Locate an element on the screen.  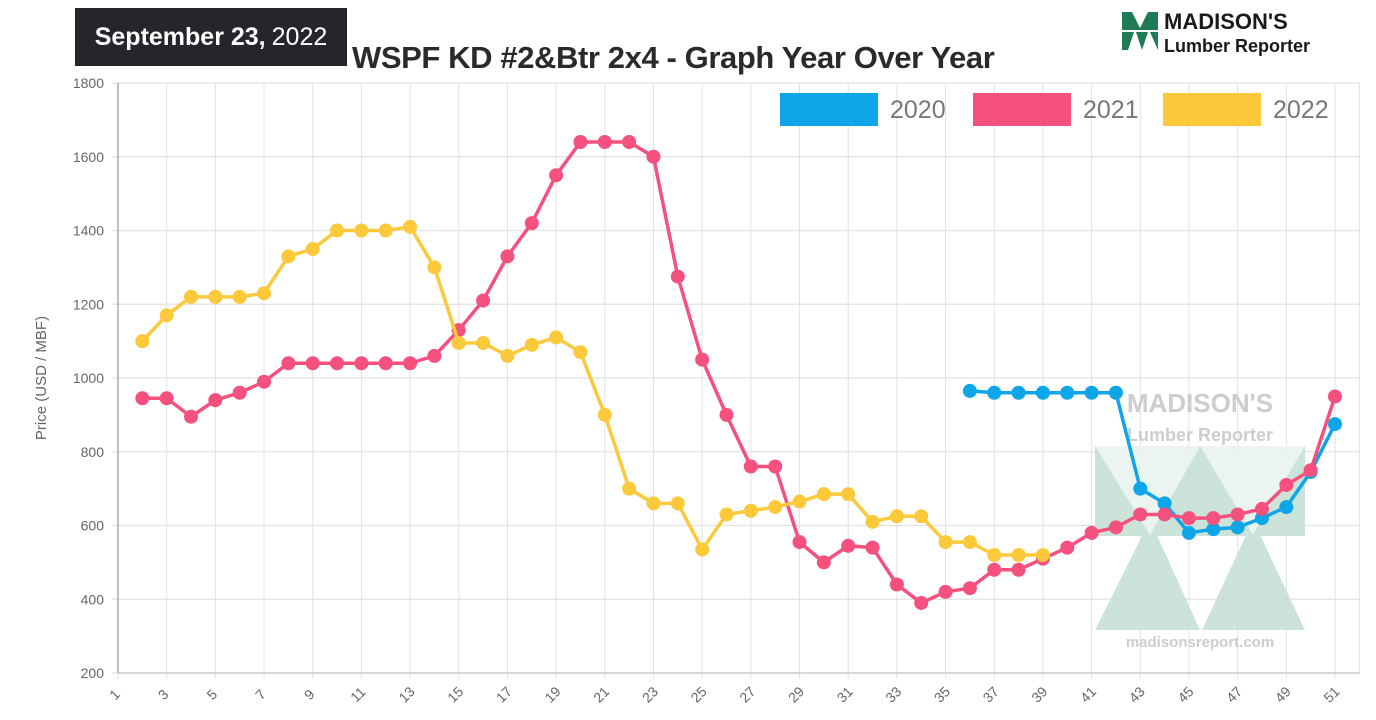
date-text: September 23, is located at coordinates (180, 36).